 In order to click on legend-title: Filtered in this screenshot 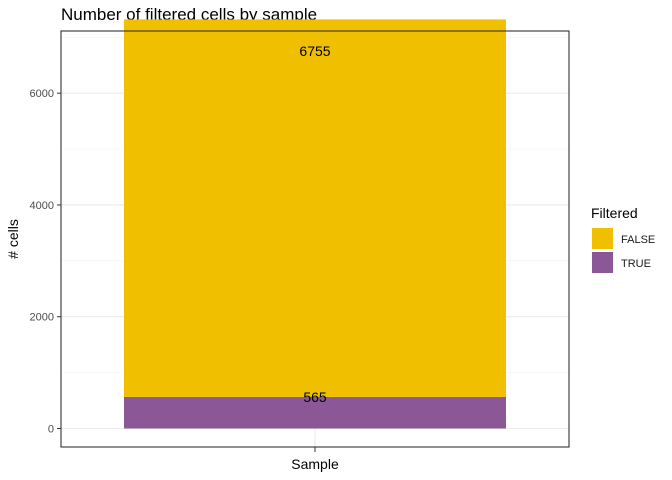, I will do `click(614, 213)`.